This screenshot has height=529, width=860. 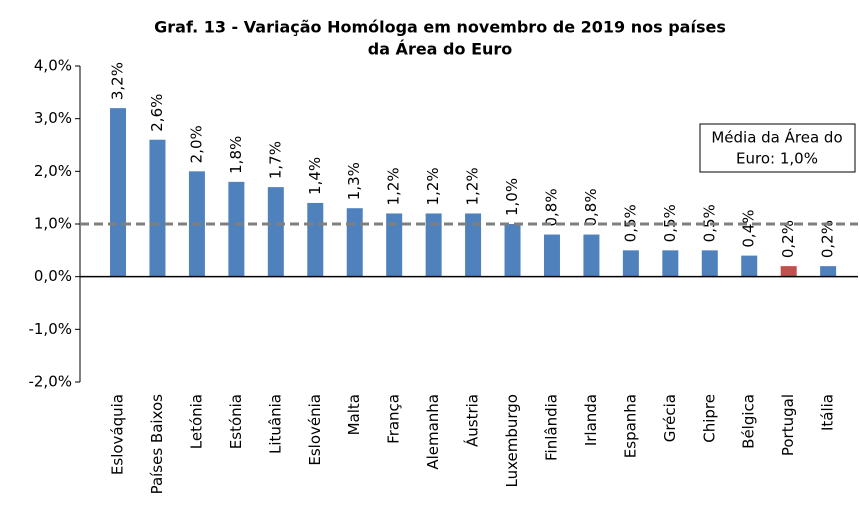 What do you see at coordinates (196, 144) in the screenshot?
I see `value-label: 2,0%` at bounding box center [196, 144].